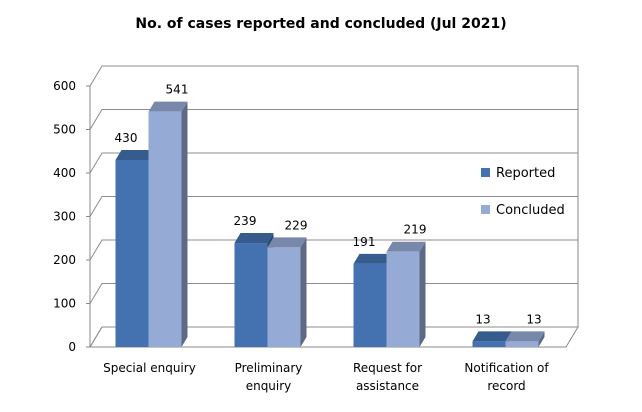  I want to click on category-label-line: Preliminary, so click(269, 368).